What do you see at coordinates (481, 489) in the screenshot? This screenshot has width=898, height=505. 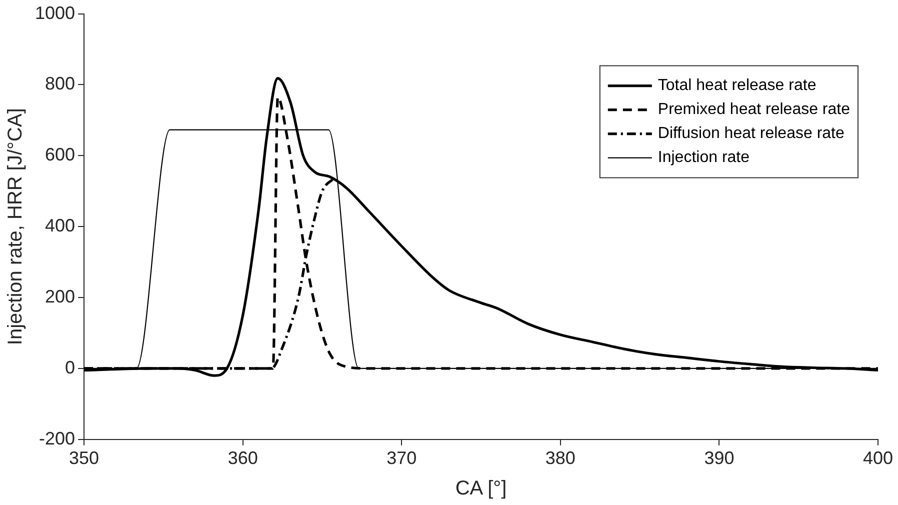 I see `x-axis-title: CA [°]` at bounding box center [481, 489].